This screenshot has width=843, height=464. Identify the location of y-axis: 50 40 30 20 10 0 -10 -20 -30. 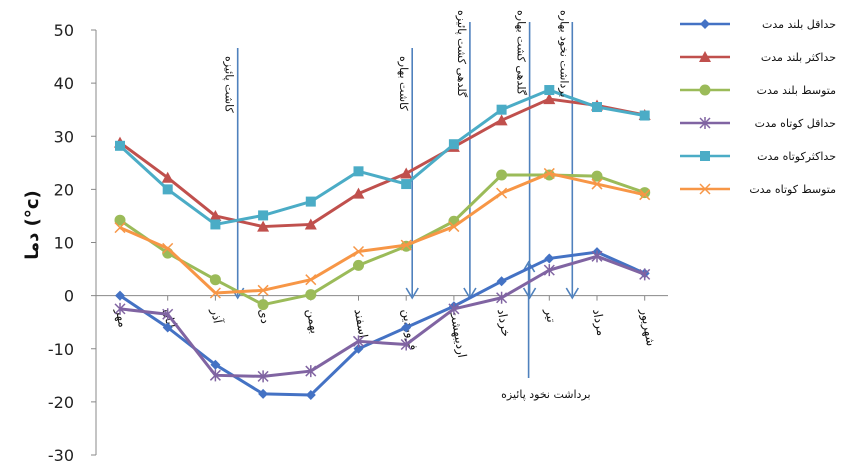
(72, 242).